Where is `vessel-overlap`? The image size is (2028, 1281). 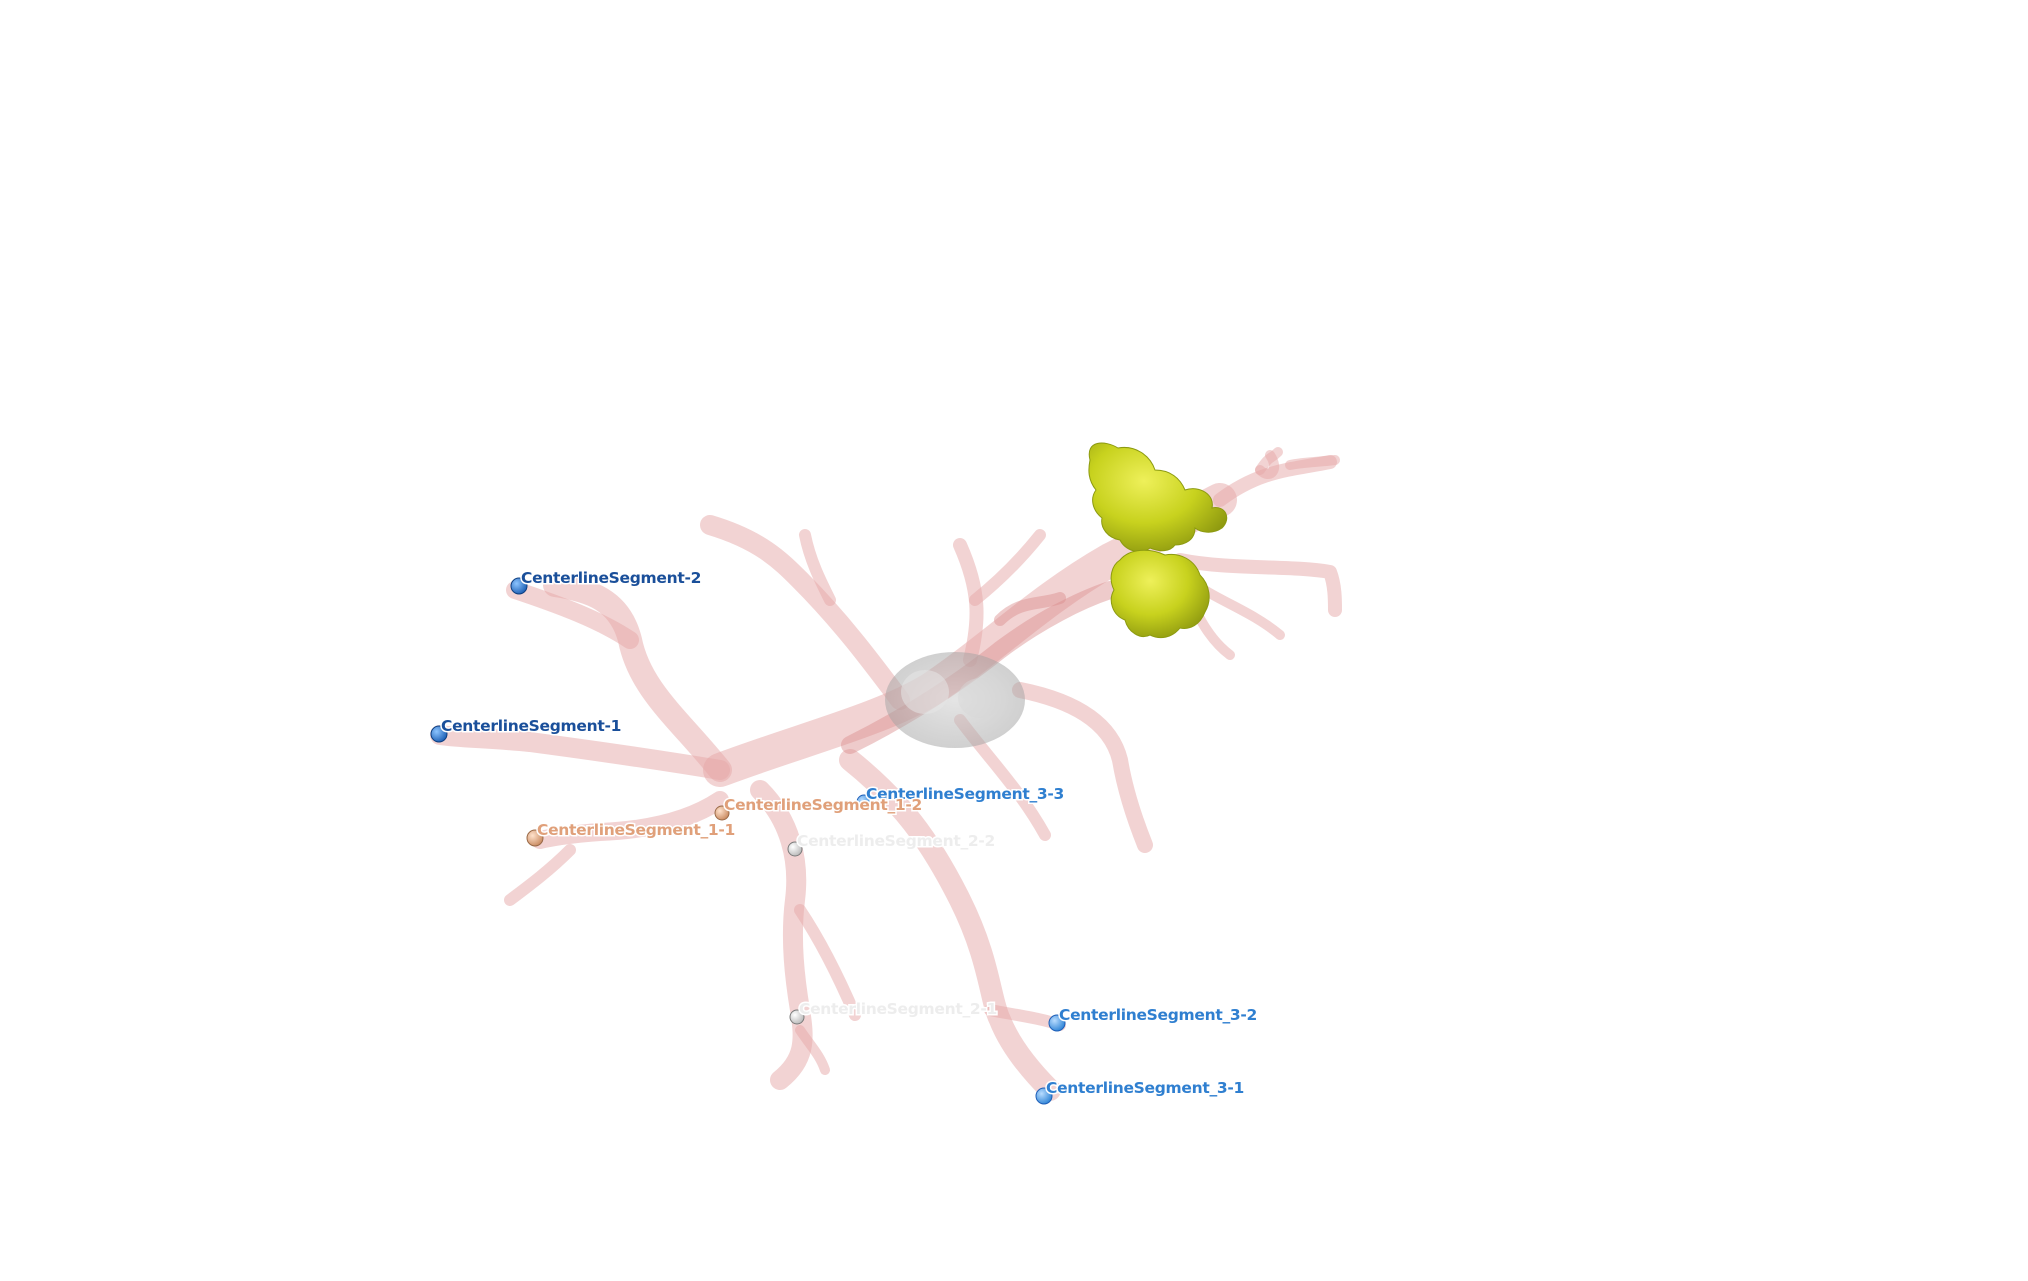
vessel-overlap is located at coordinates (980, 667).